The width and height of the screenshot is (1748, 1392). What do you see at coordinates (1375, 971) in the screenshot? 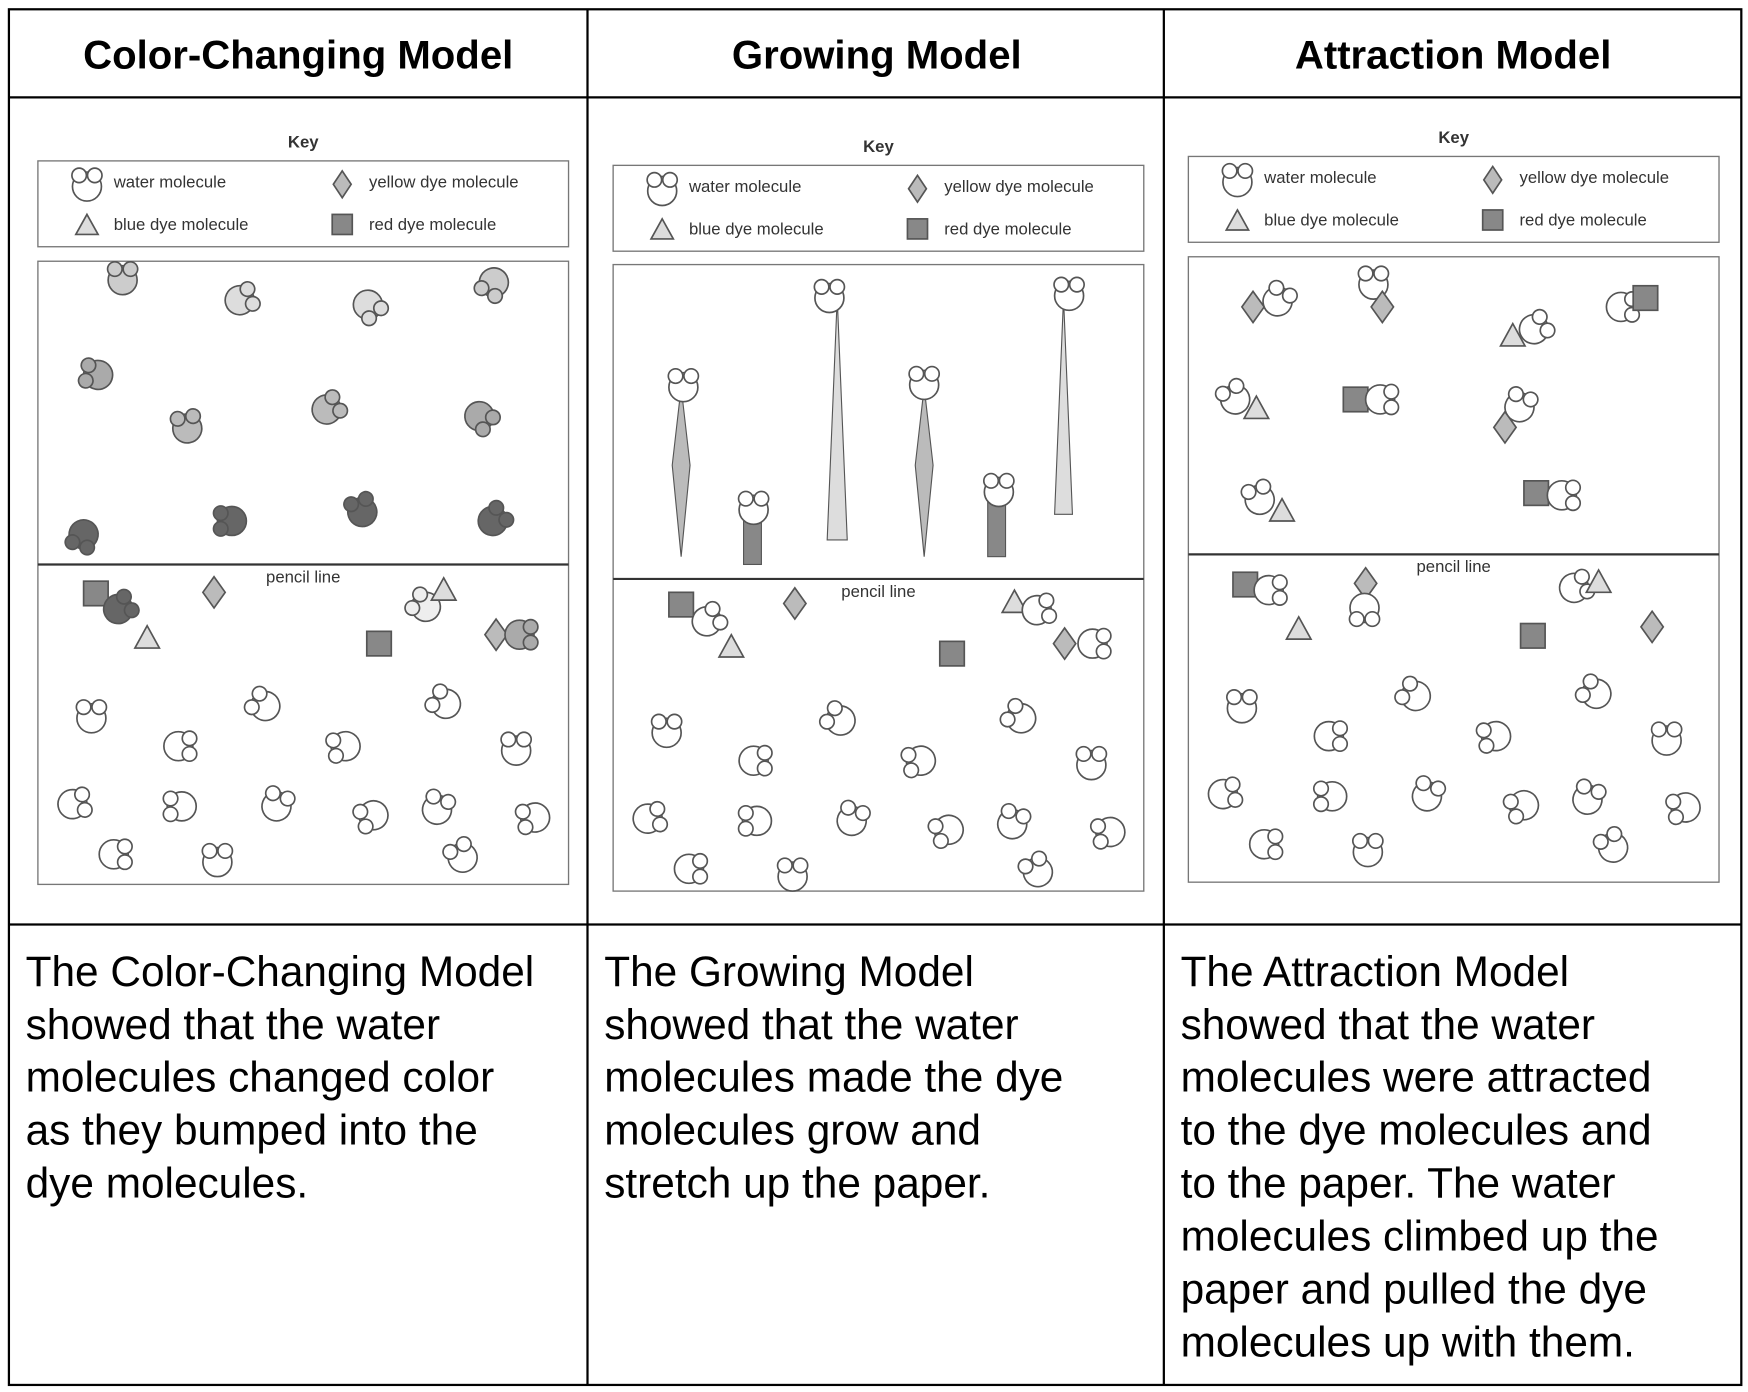
I see `description-line: The Attraction Model` at bounding box center [1375, 971].